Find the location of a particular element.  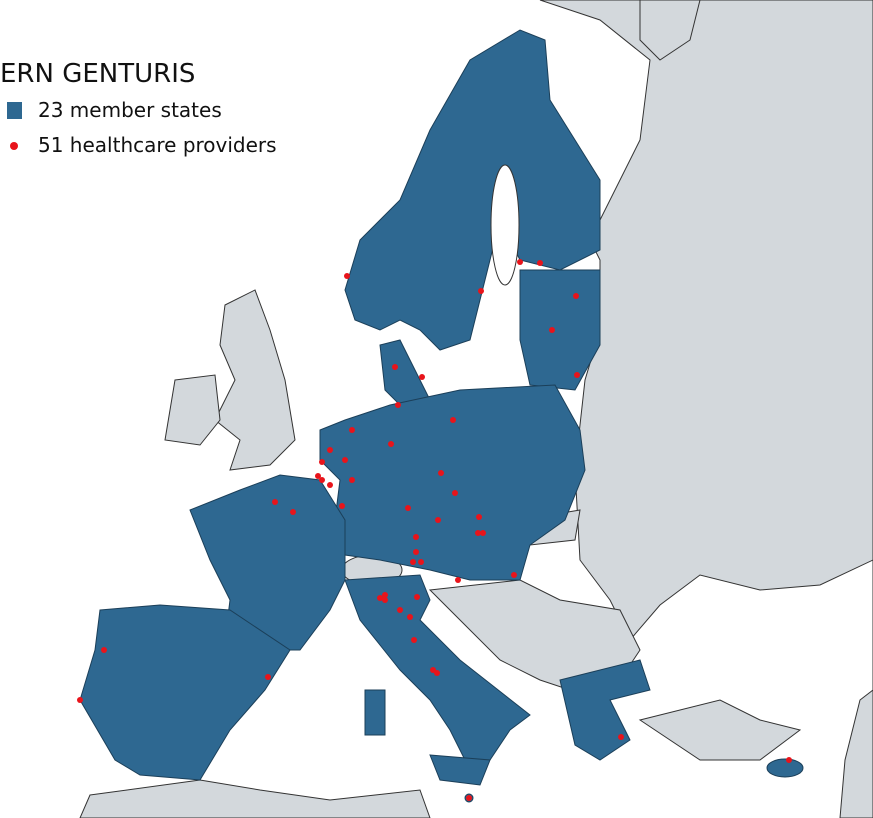

legend-label: 51 healthcare providers is located at coordinates (157, 145).